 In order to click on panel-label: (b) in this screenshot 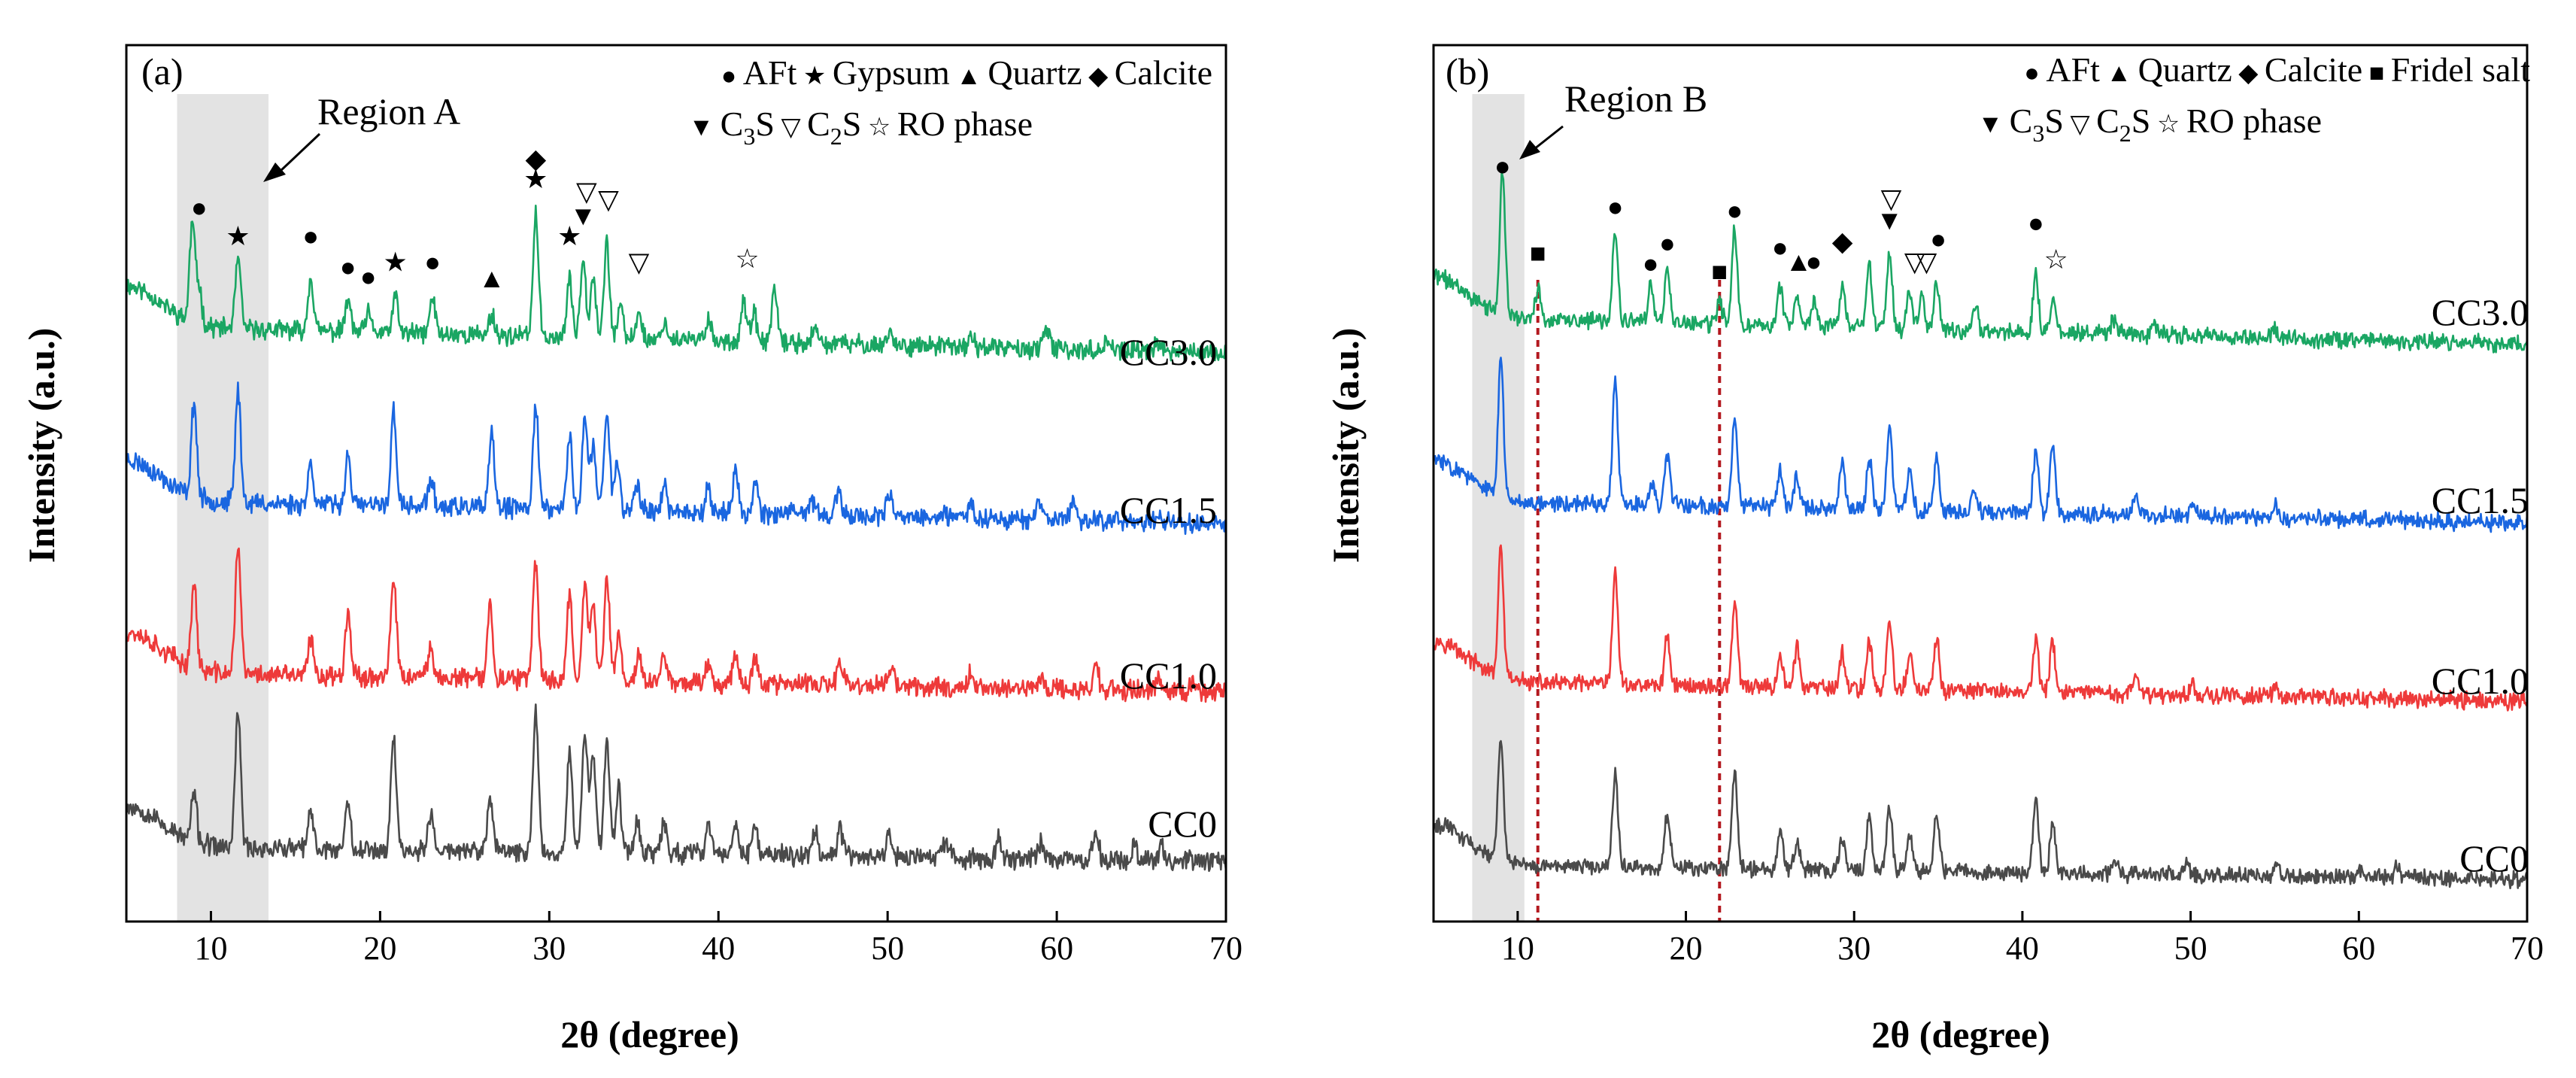, I will do `click(1467, 71)`.